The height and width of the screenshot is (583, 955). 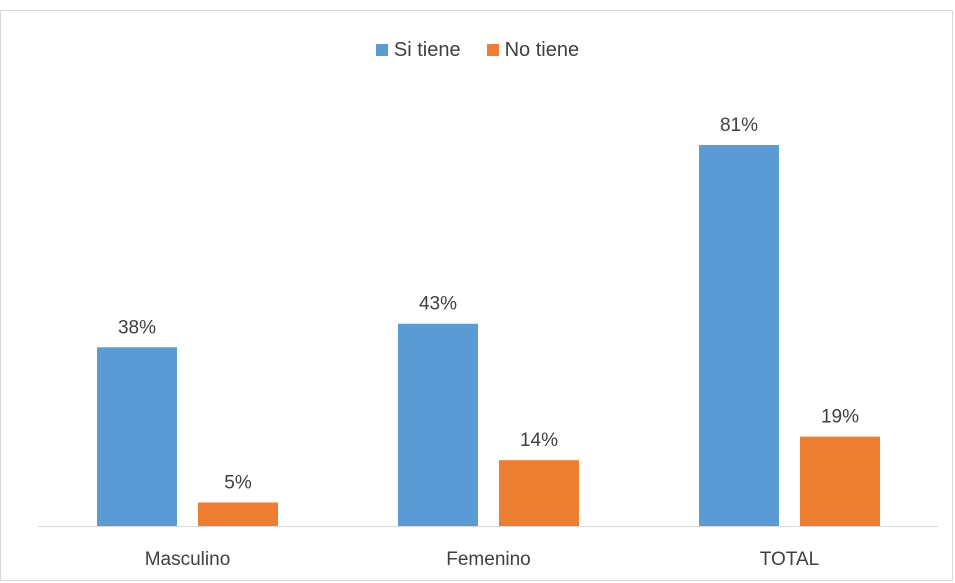 I want to click on data-label-no-tiene-masculino: 5%, so click(x=238, y=482).